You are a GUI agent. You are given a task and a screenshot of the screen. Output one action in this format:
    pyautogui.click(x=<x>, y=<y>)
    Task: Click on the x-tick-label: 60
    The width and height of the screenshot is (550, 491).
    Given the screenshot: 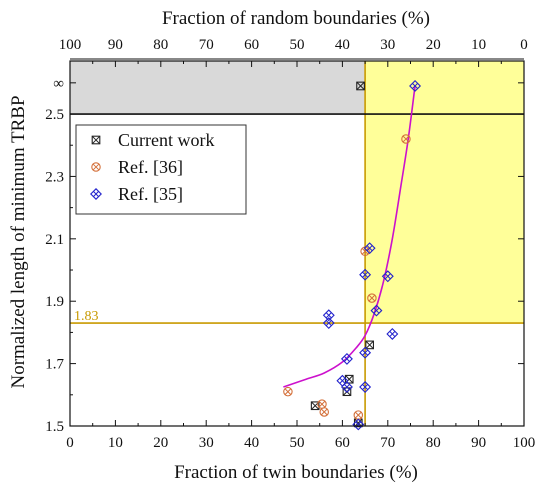 What is the action you would take?
    pyautogui.click(x=342, y=443)
    